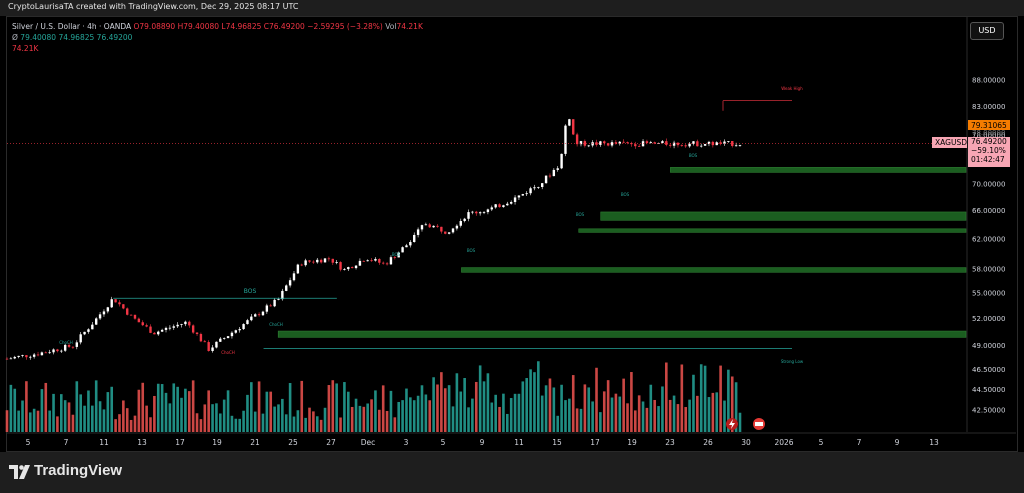 This screenshot has width=1024, height=493. What do you see at coordinates (708, 442) in the screenshot?
I see `x-tick-label: 26` at bounding box center [708, 442].